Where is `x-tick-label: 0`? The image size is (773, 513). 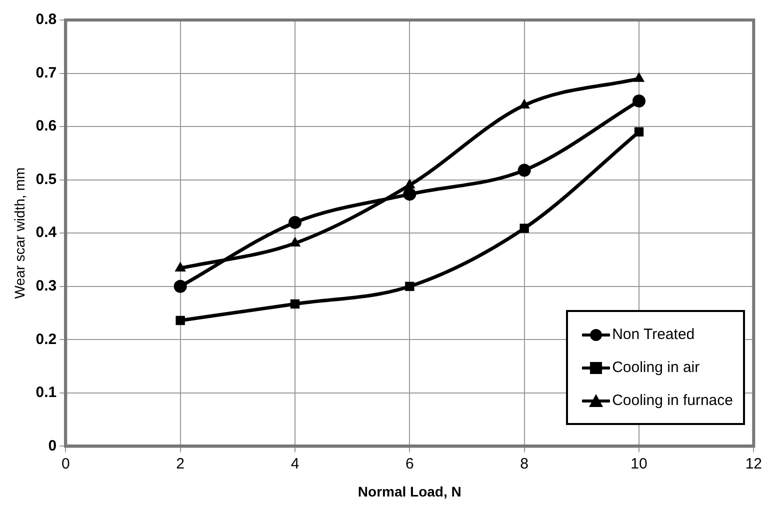 x-tick-label: 0 is located at coordinates (65, 463).